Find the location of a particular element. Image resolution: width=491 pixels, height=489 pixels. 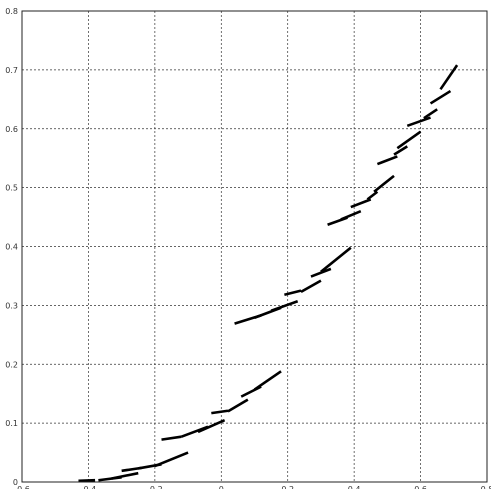

y-tick-label: 0.7 is located at coordinates (11, 70).